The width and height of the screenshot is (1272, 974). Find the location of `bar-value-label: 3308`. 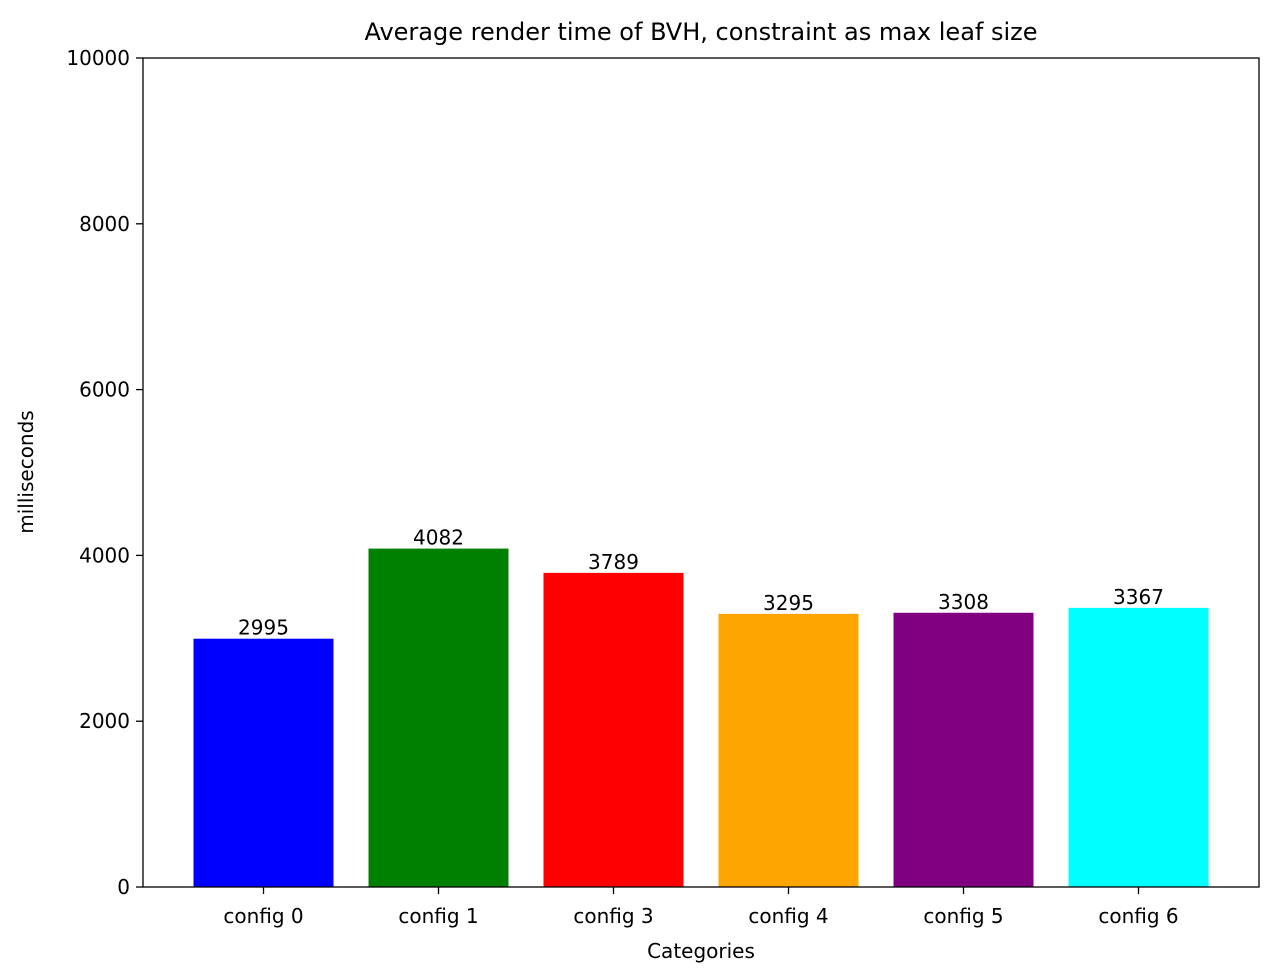

bar-value-label: 3308 is located at coordinates (963, 602).